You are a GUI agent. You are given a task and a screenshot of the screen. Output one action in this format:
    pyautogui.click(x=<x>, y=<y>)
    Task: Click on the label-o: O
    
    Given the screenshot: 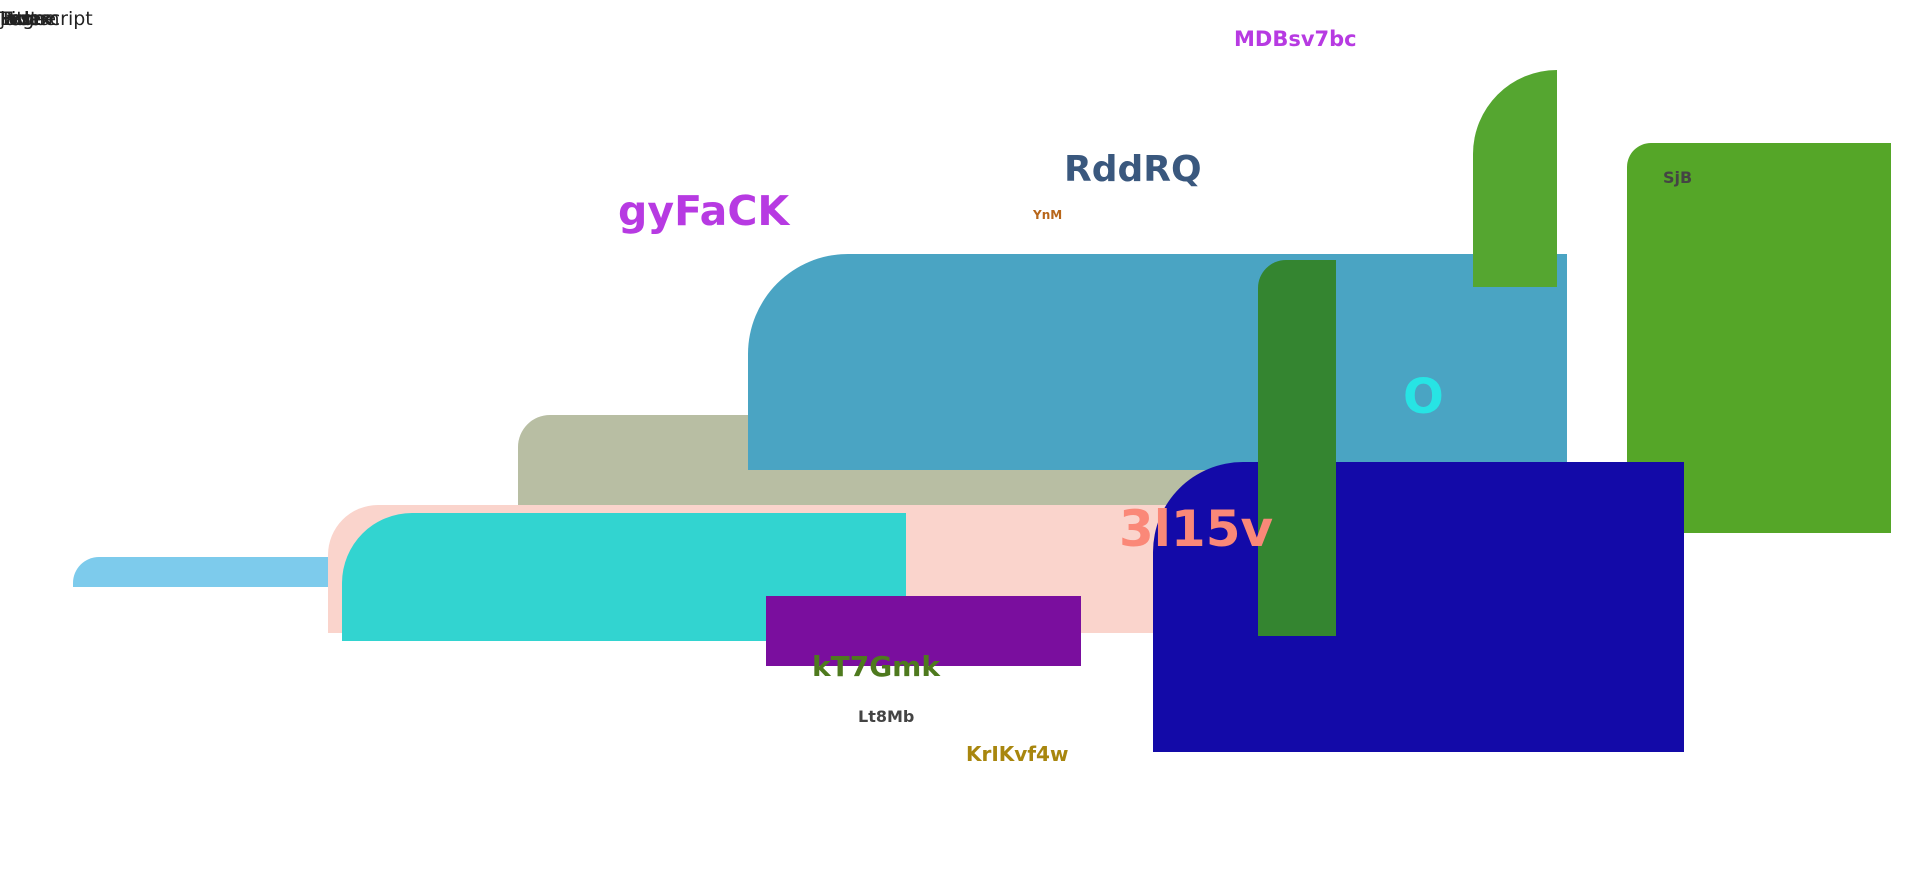 What is the action you would take?
    pyautogui.click(x=1423, y=397)
    